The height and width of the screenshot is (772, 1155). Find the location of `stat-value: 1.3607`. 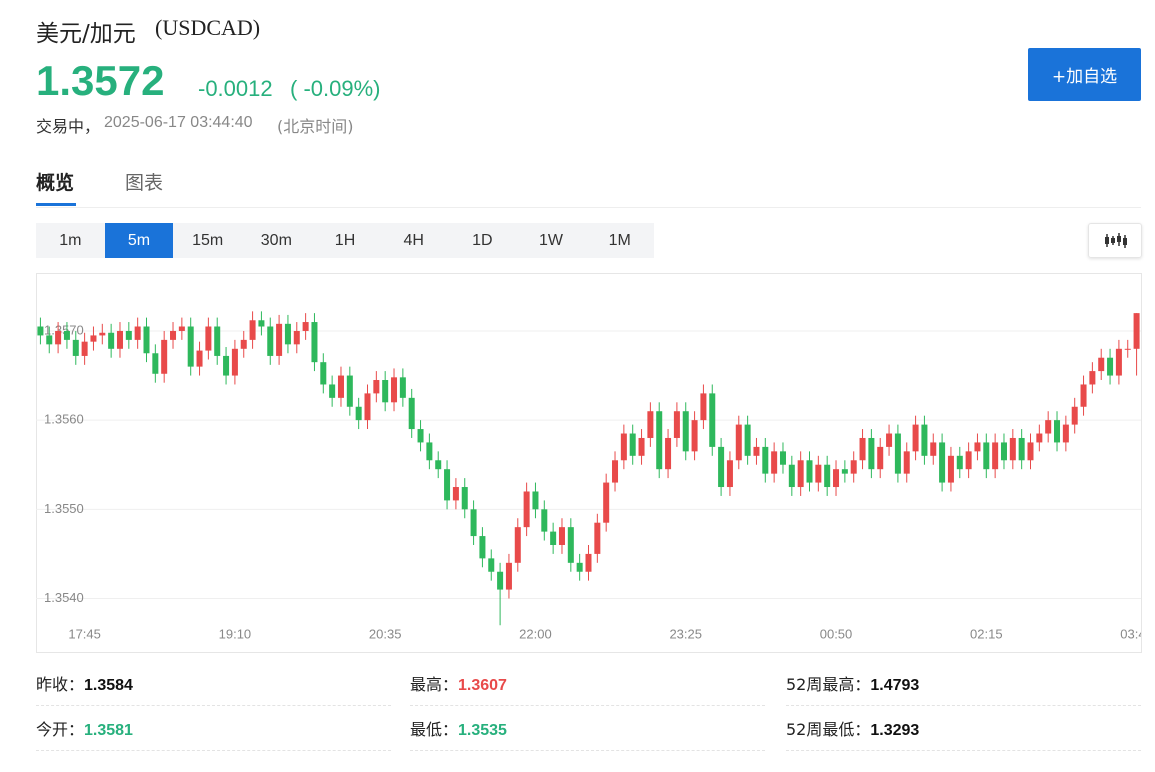

stat-value: 1.3607 is located at coordinates (482, 685).